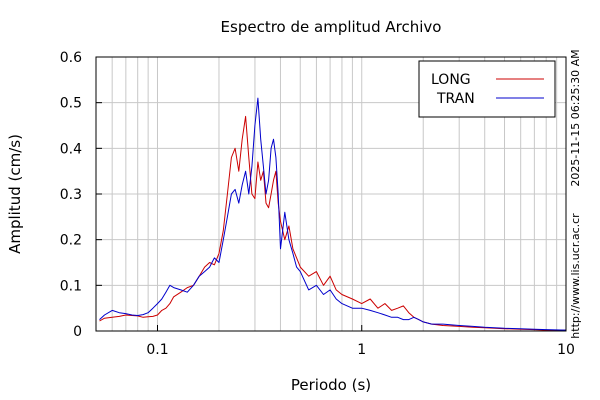 The image size is (600, 400). I want to click on y-tick-label: 0.6, so click(71, 58).